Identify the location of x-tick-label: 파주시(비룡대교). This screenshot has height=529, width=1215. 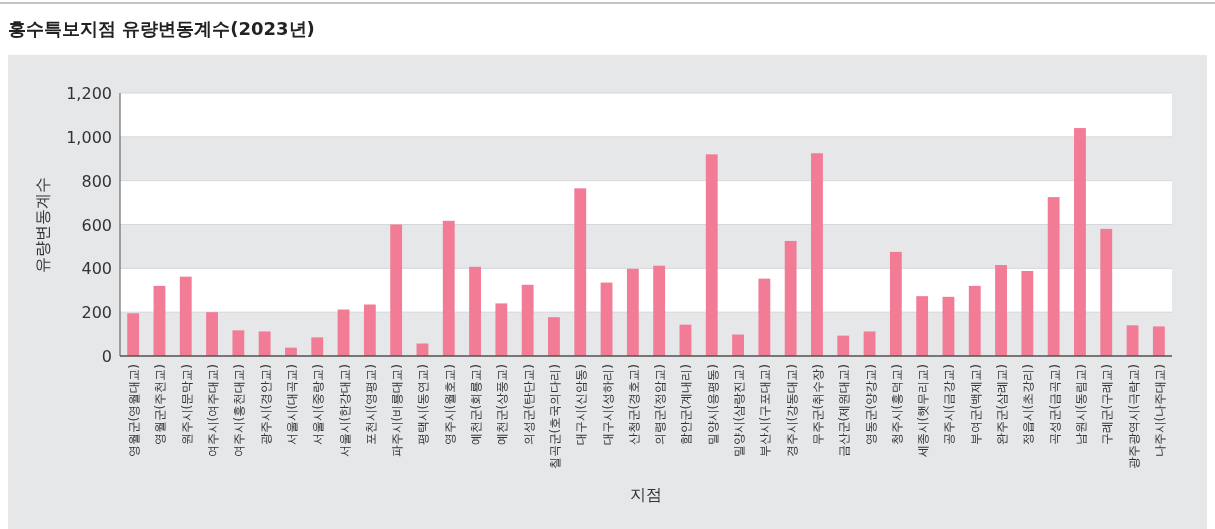
(397, 411).